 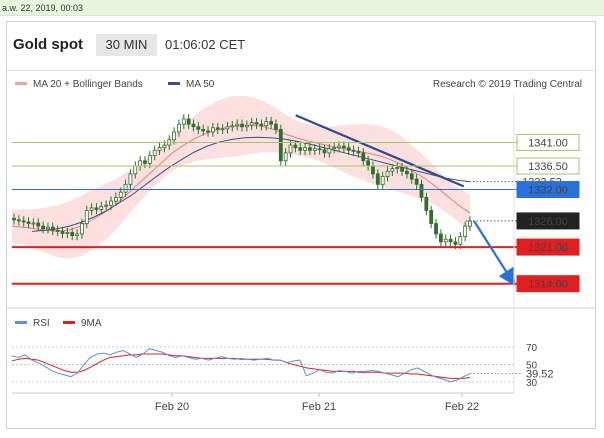 I want to click on ma50-legend-label: MA 50, so click(x=200, y=84).